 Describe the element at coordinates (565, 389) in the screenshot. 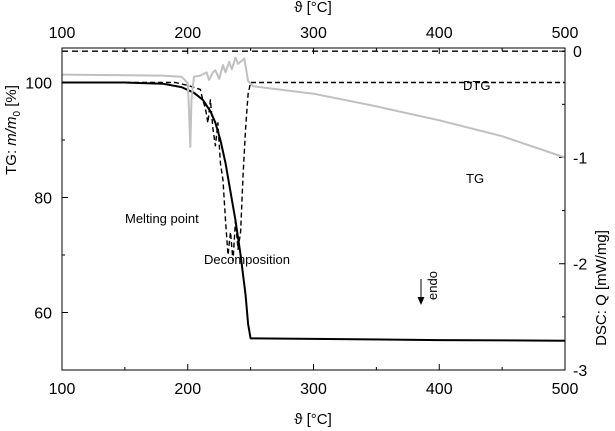

I see `x-tick-label-bottom: 500` at that location.